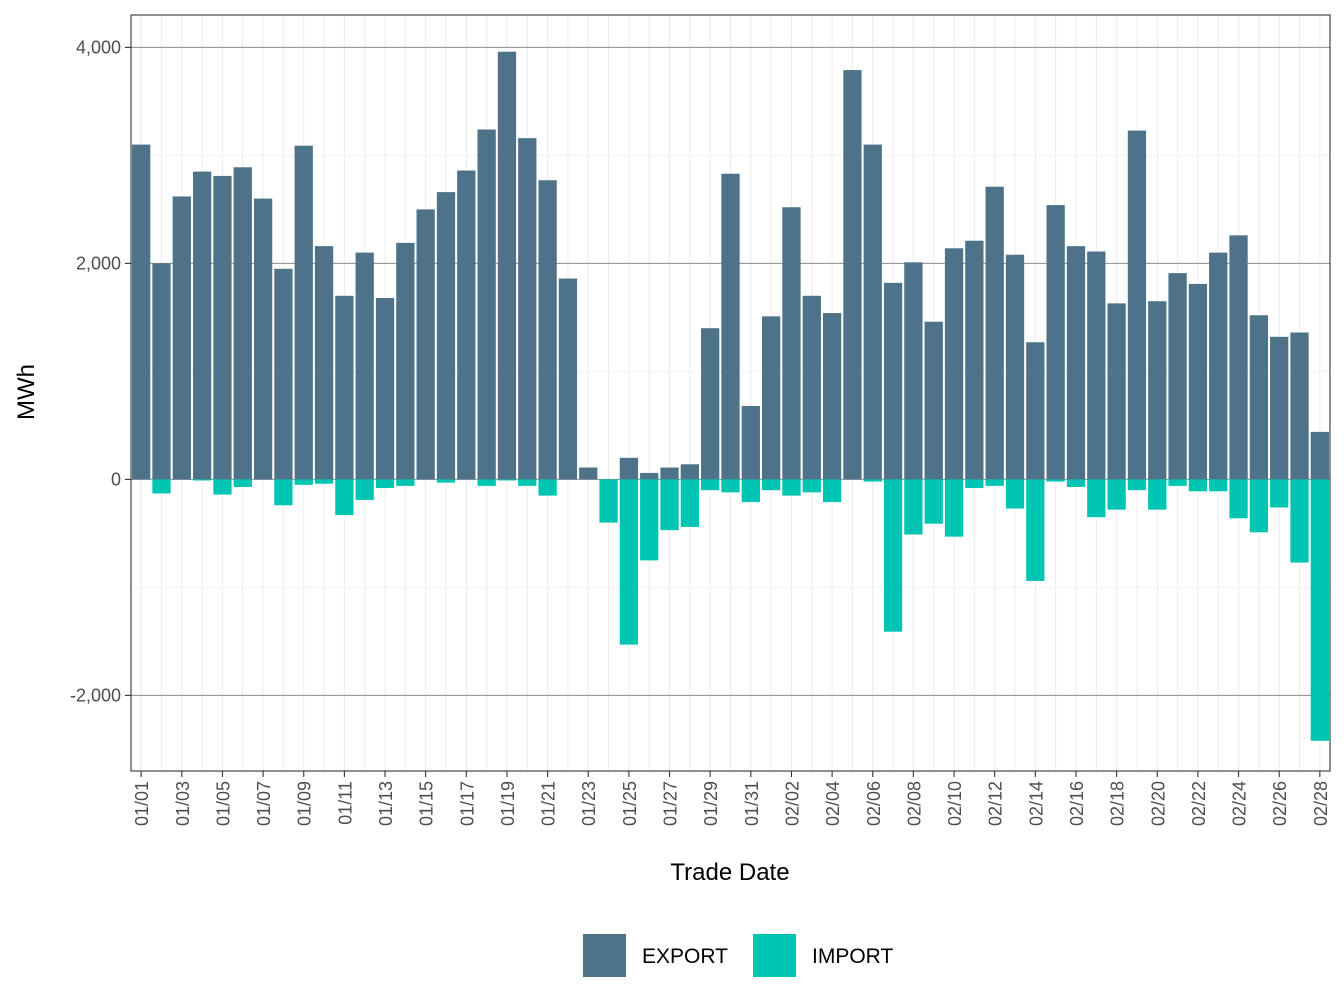  What do you see at coordinates (604, 955) in the screenshot?
I see `legend-key-export` at bounding box center [604, 955].